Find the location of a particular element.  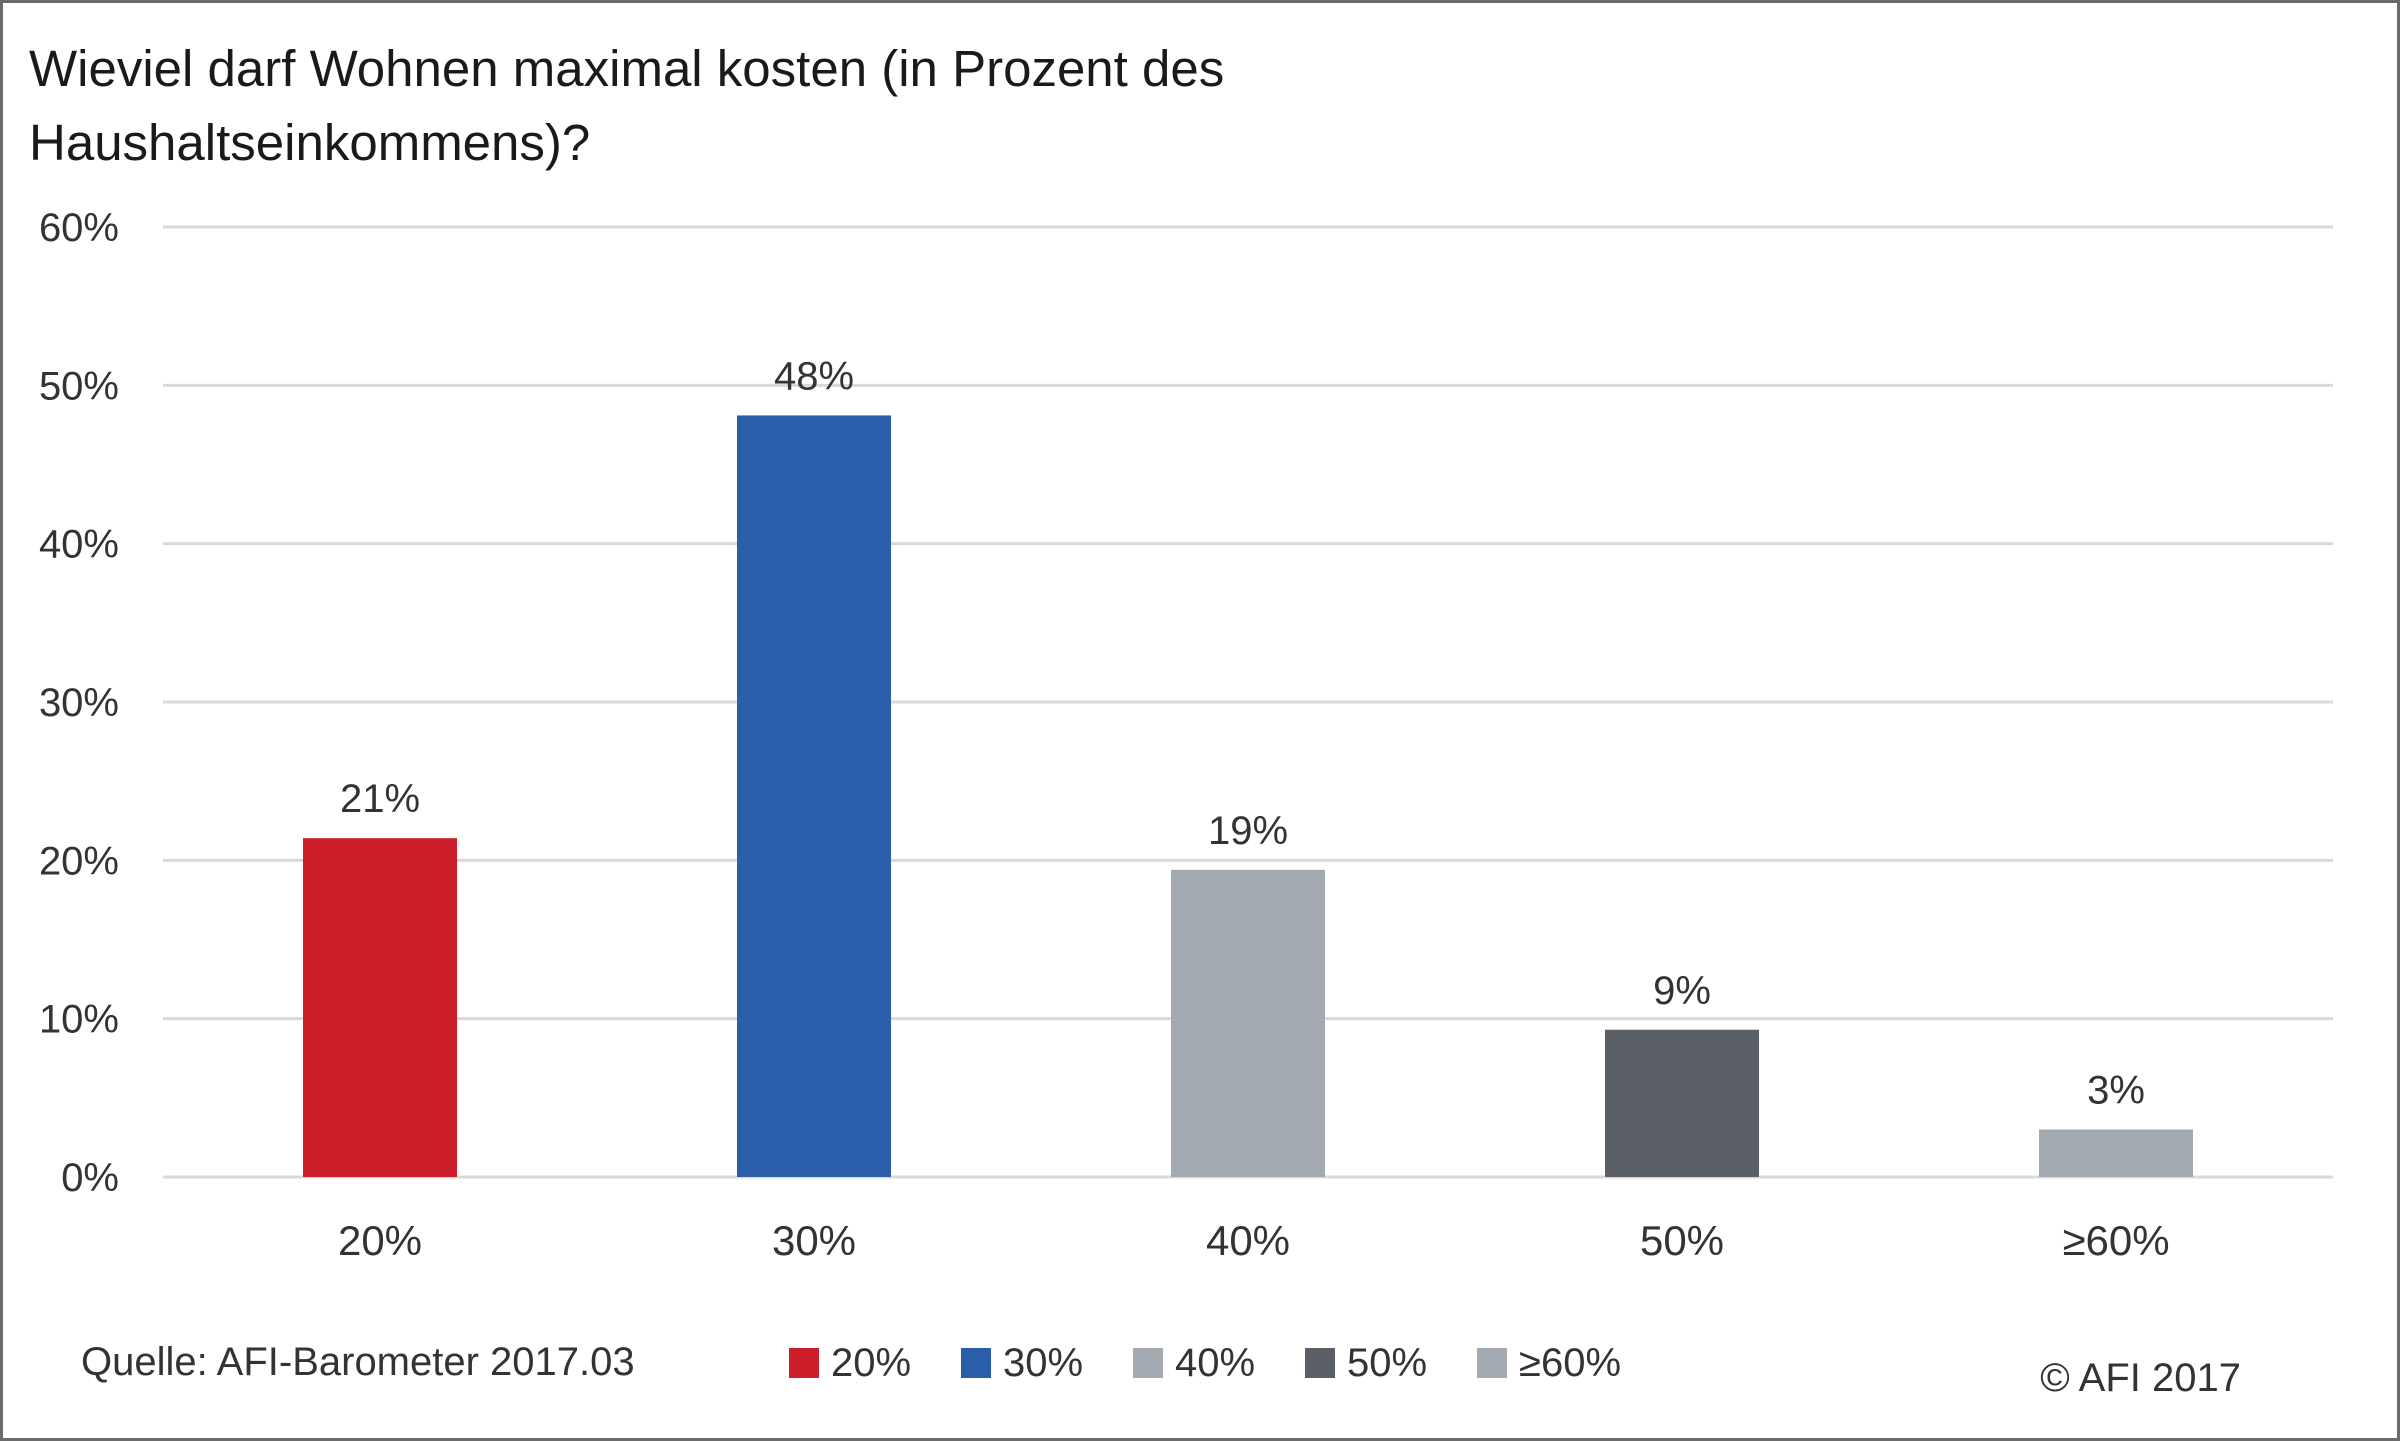

data-label: 3% is located at coordinates (2116, 1091).